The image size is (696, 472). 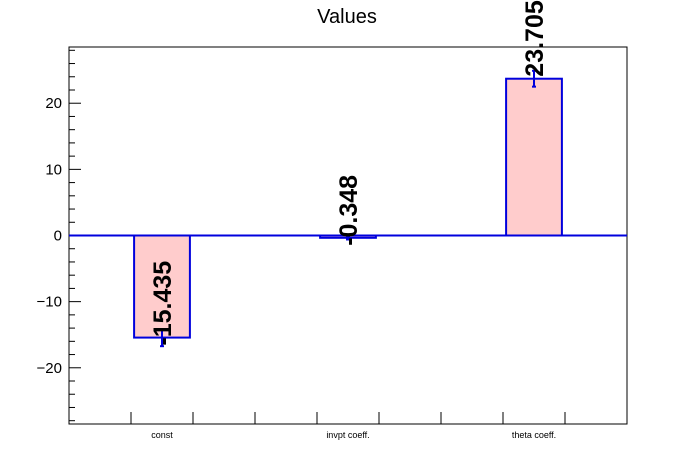 I want to click on value-label: -0.348, so click(x=349, y=210).